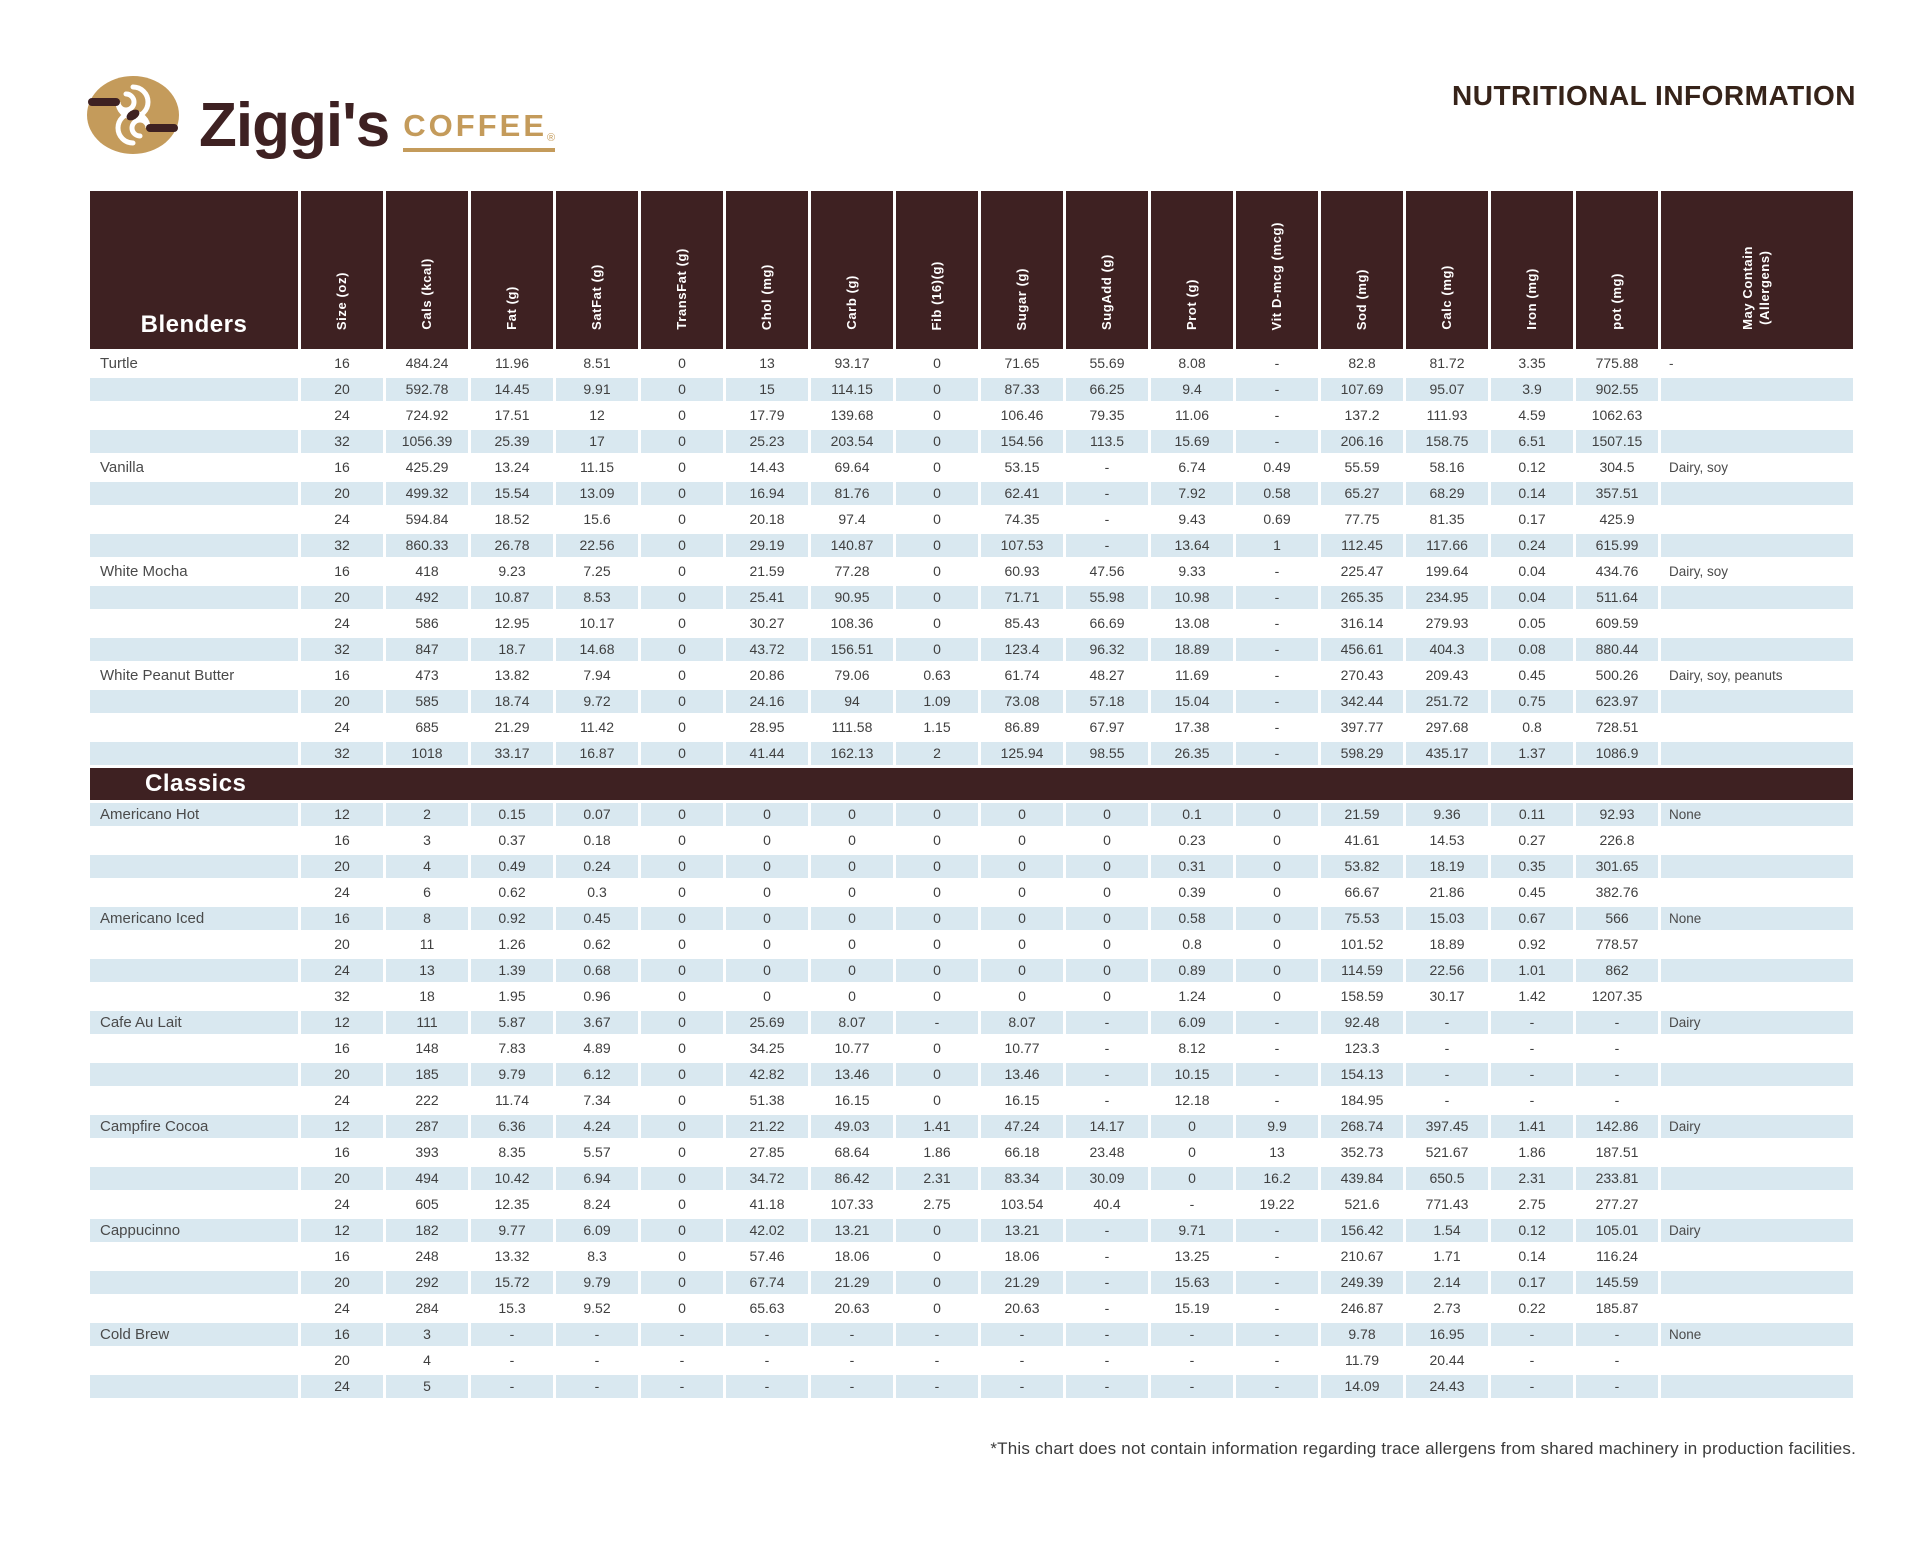  What do you see at coordinates (1617, 1126) in the screenshot?
I see `value-cell: 142.86` at bounding box center [1617, 1126].